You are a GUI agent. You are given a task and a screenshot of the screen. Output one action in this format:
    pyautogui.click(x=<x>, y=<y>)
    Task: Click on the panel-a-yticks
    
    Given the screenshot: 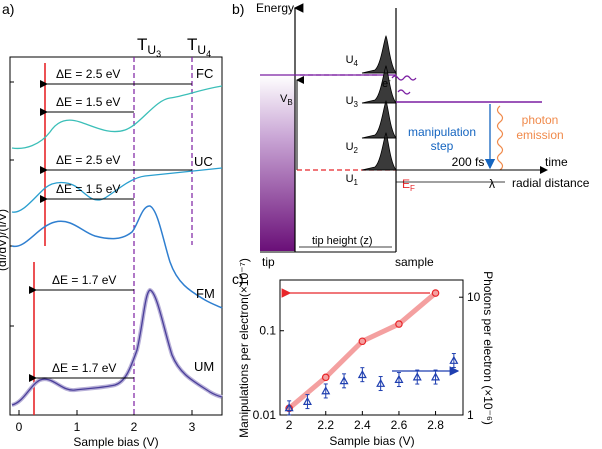 What is the action you would take?
    pyautogui.click(x=12, y=204)
    